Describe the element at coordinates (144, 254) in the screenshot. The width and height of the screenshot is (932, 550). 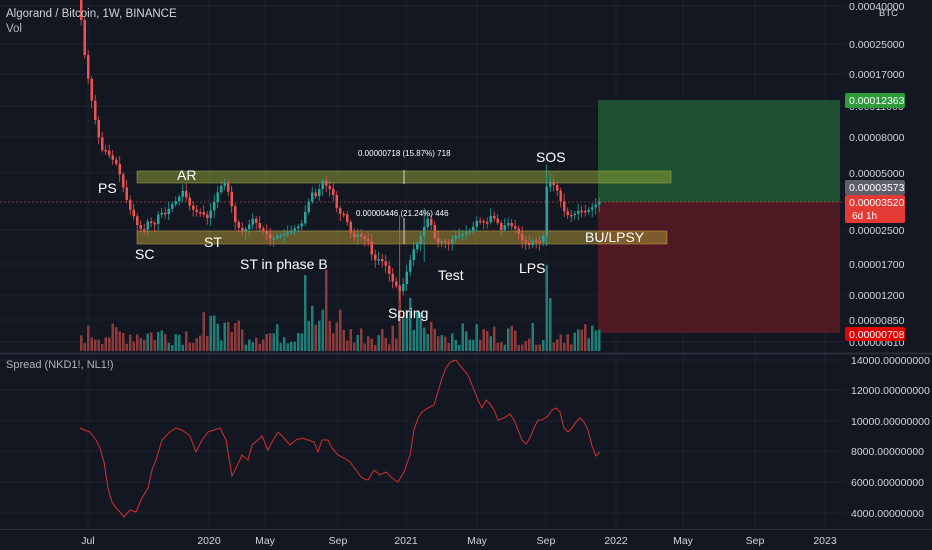
I see `label-sc: SC` at that location.